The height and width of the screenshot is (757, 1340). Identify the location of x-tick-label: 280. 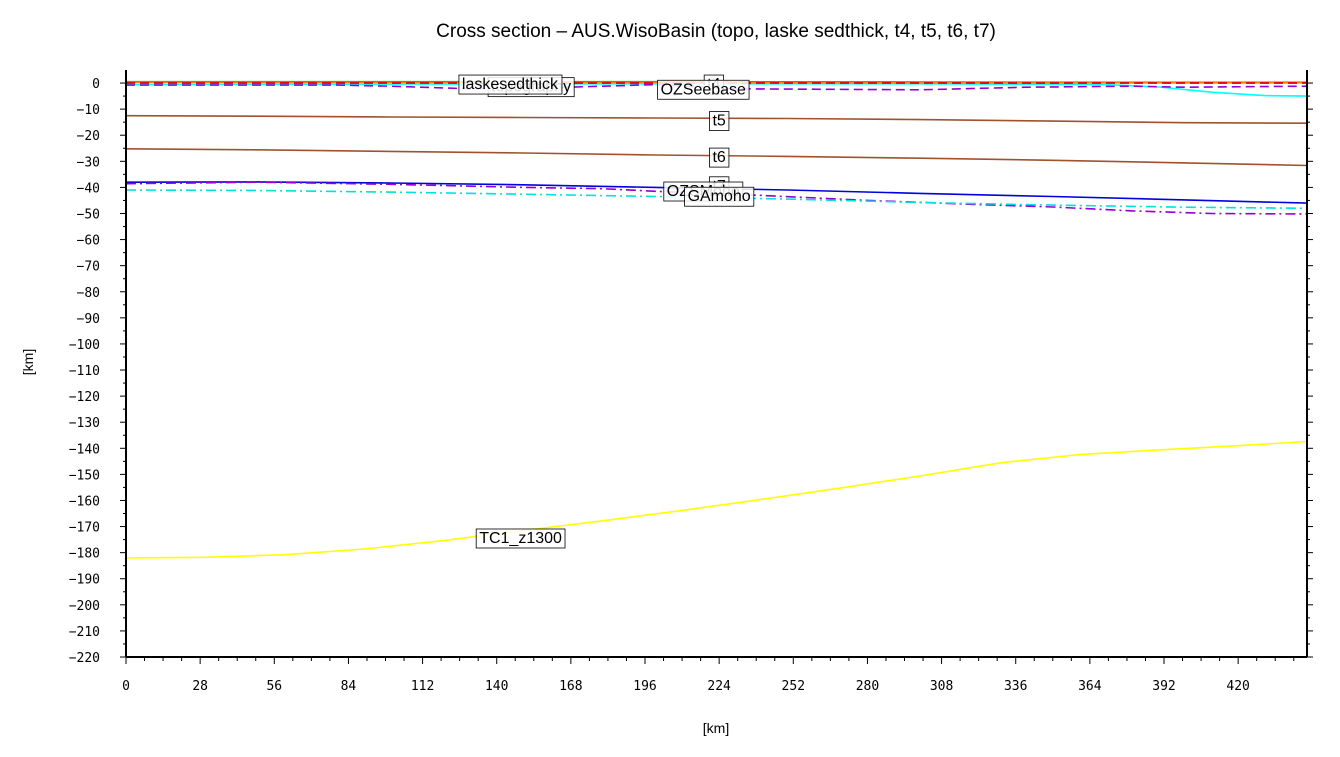
(867, 686).